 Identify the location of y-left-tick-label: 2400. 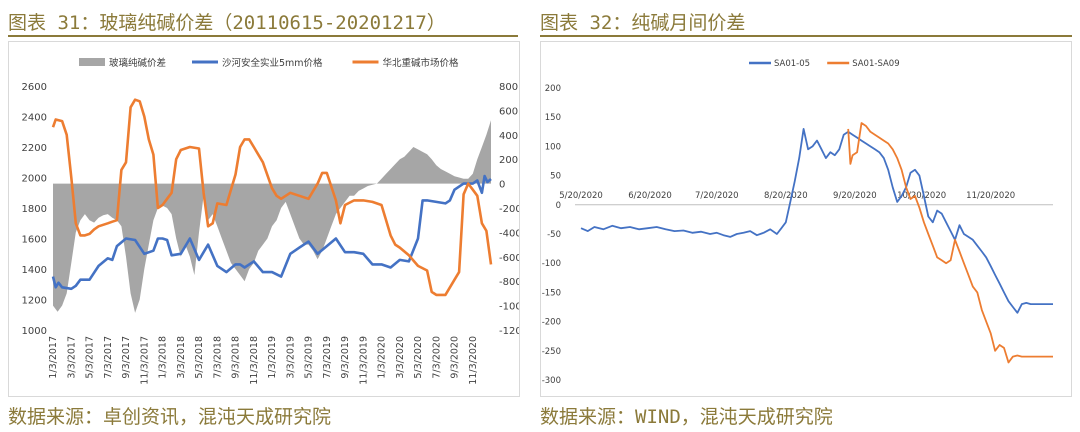
(34, 118).